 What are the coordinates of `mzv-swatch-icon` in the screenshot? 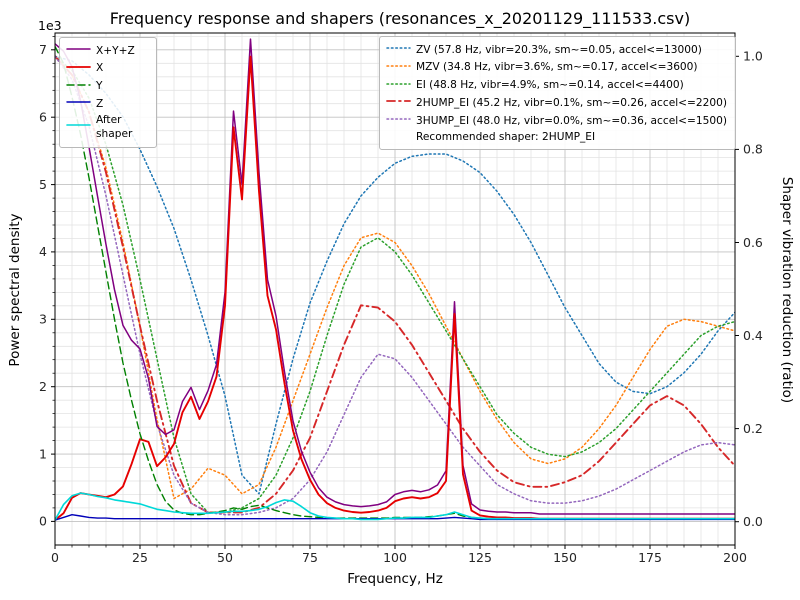 It's located at (398, 68).